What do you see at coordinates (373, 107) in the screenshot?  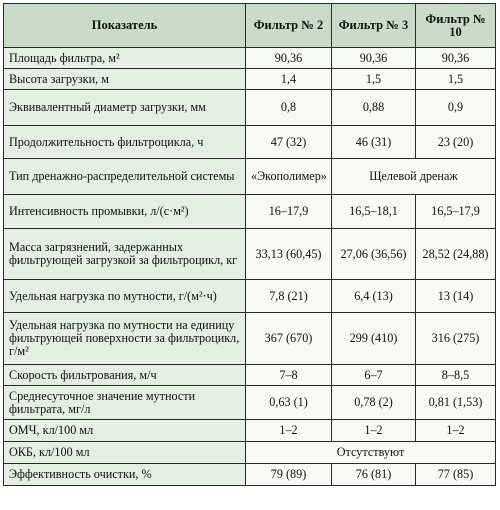 I see `cell-value: 0,88` at bounding box center [373, 107].